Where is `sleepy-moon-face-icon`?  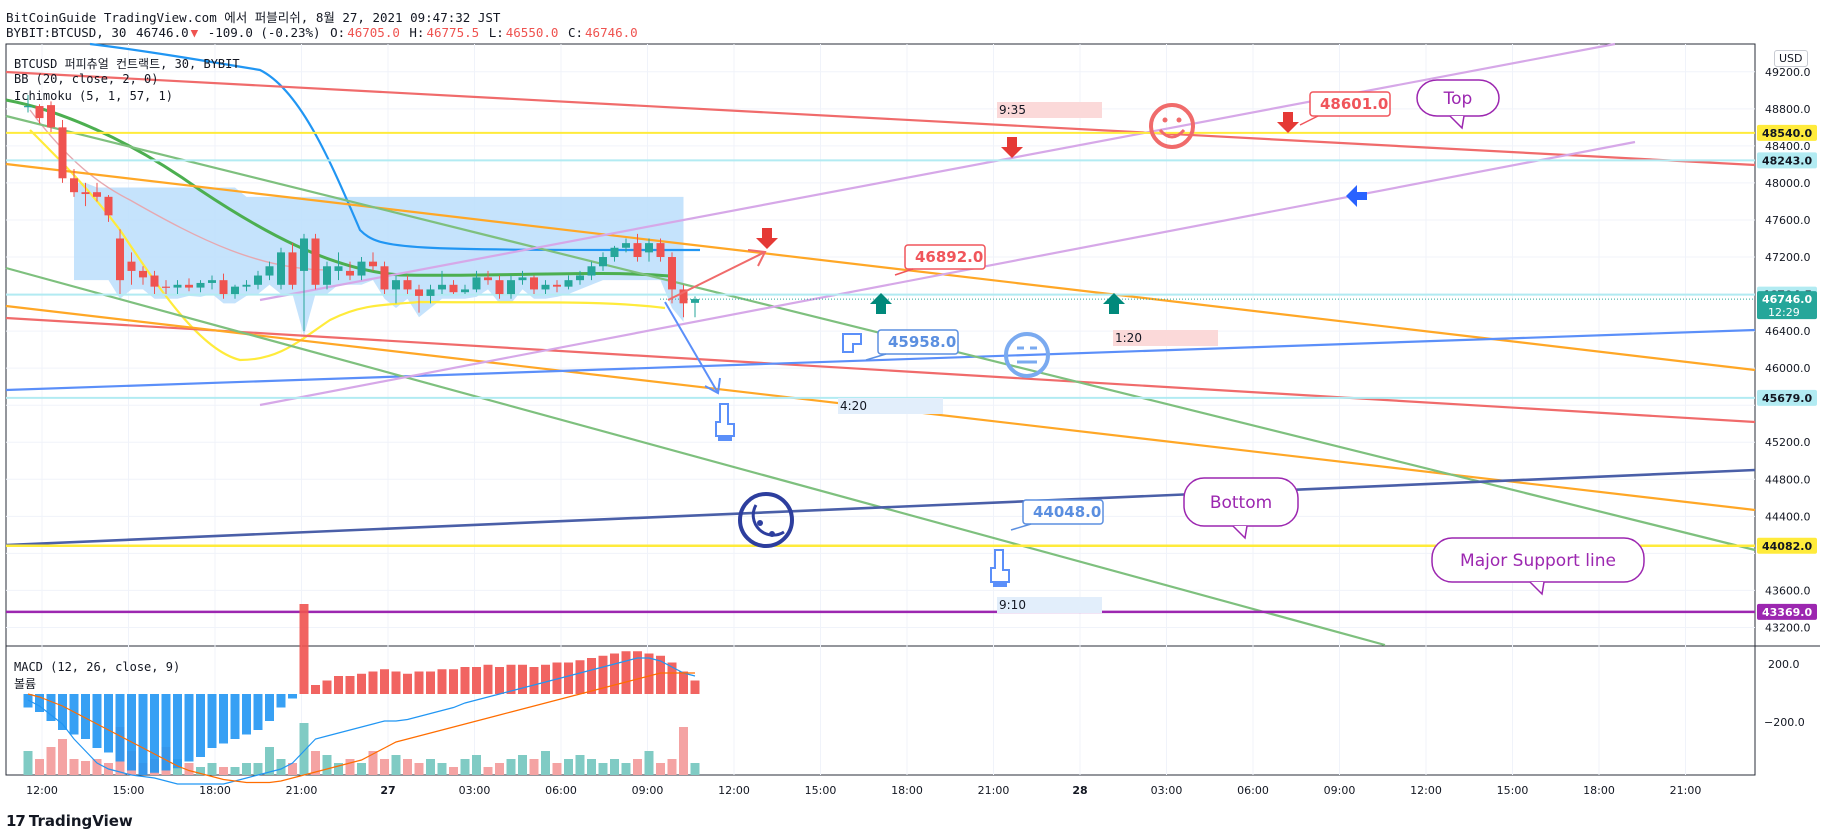
sleepy-moon-face-icon is located at coordinates (766, 520).